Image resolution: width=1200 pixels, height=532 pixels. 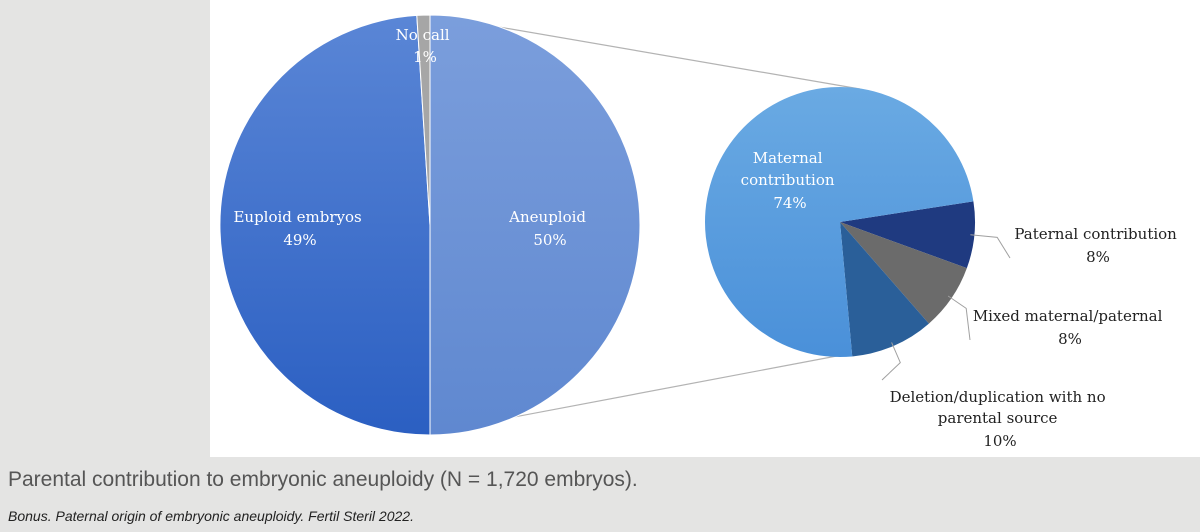 What do you see at coordinates (549, 228) in the screenshot?
I see `slice-label-aneuploid: Aneuploid 50%` at bounding box center [549, 228].